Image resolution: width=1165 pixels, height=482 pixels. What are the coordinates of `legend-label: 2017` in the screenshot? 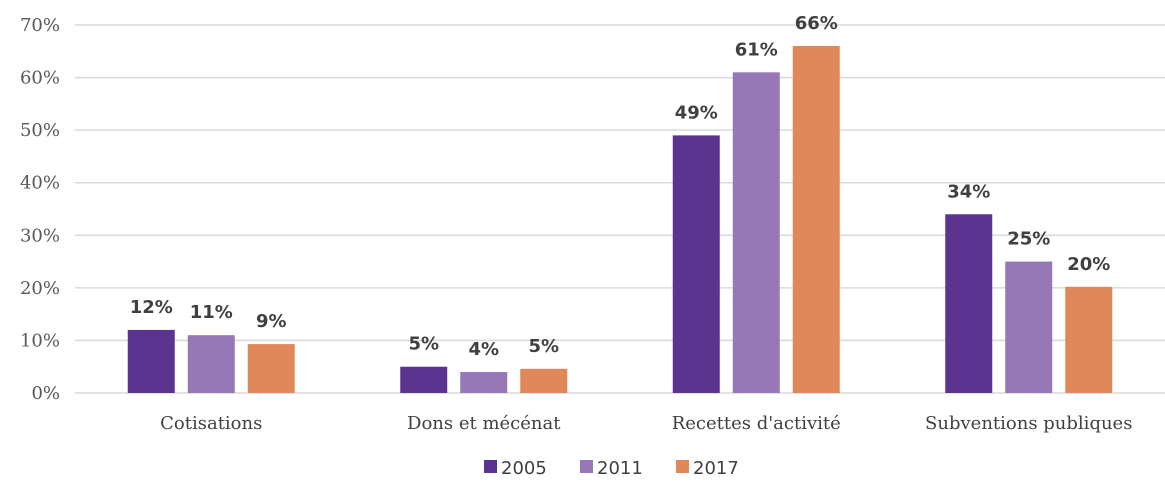 It's located at (716, 468).